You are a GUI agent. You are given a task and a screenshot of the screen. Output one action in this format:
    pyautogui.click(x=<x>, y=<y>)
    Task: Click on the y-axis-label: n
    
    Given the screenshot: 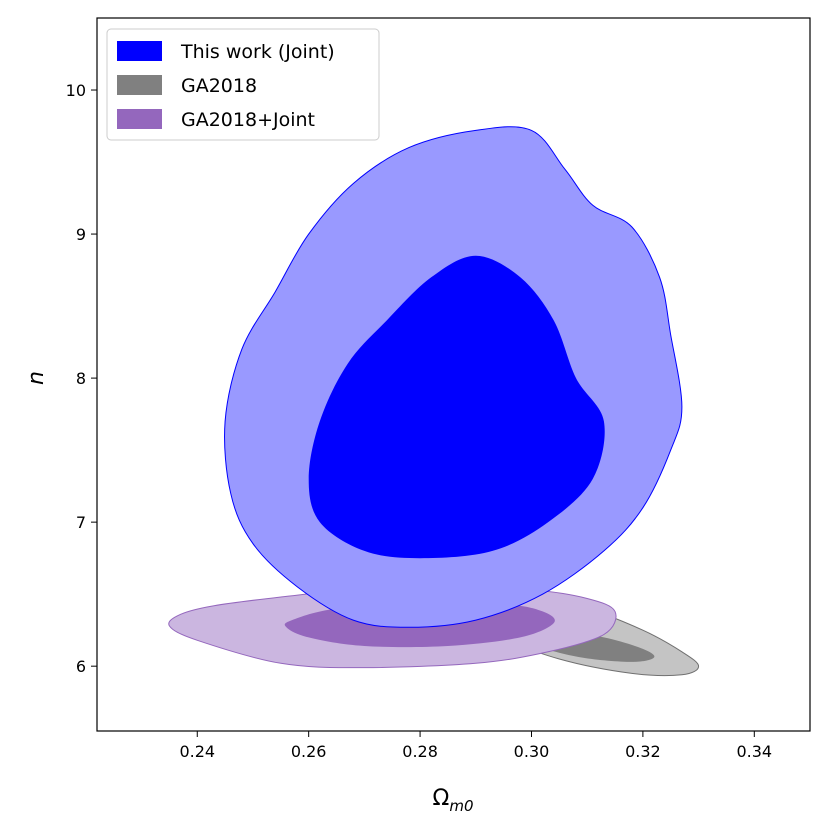 What is the action you would take?
    pyautogui.click(x=36, y=378)
    